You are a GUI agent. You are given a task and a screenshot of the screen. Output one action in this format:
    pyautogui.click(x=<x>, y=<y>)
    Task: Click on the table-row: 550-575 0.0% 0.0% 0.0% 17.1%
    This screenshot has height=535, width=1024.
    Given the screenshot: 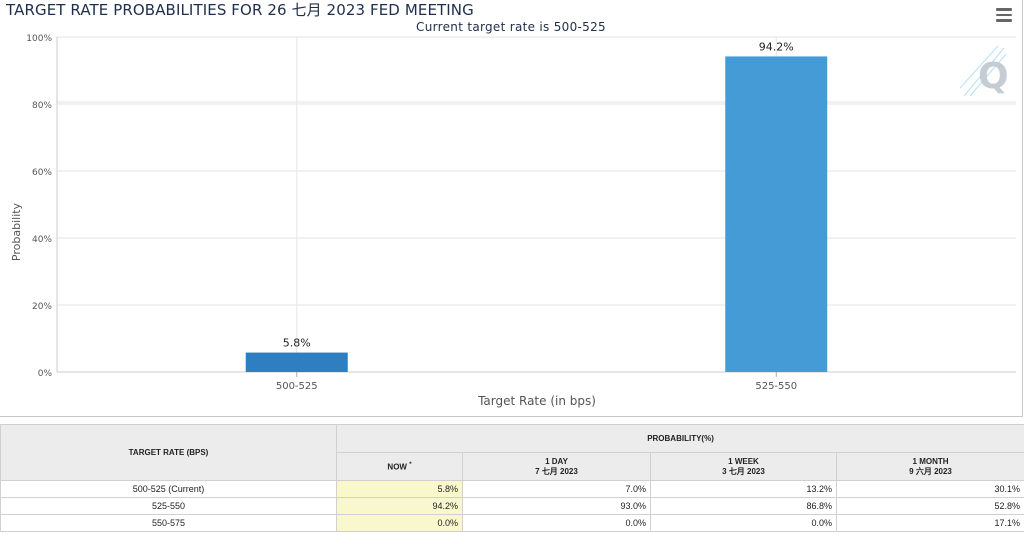 What is the action you would take?
    pyautogui.click(x=512, y=523)
    